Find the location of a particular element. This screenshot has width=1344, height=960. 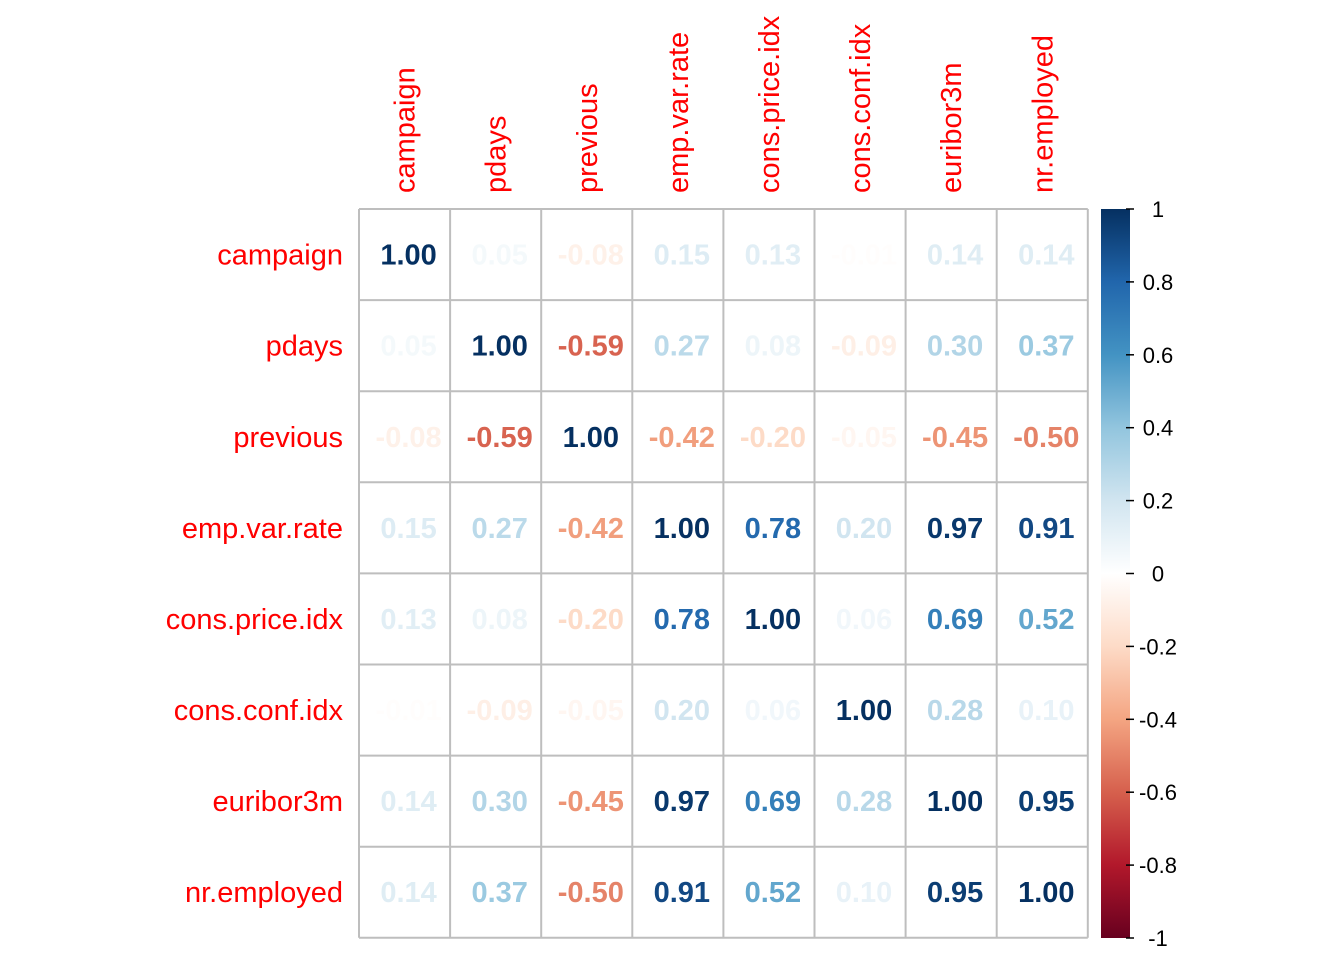

cell-value-campaign-previous: -0.08 is located at coordinates (591, 256).